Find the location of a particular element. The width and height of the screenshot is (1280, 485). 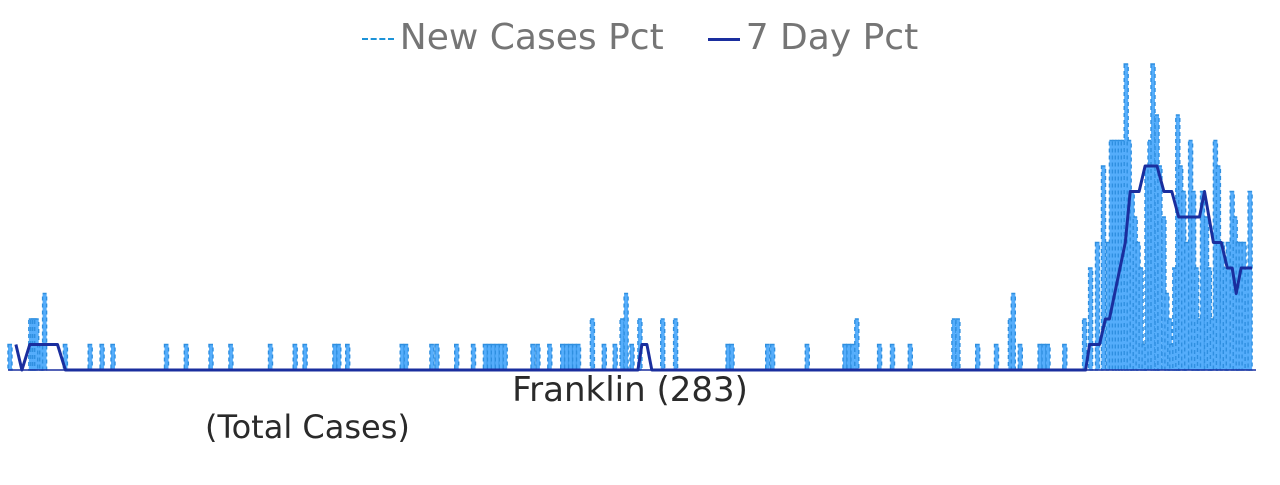

legend-swatch-dashed is located at coordinates (377, 39).